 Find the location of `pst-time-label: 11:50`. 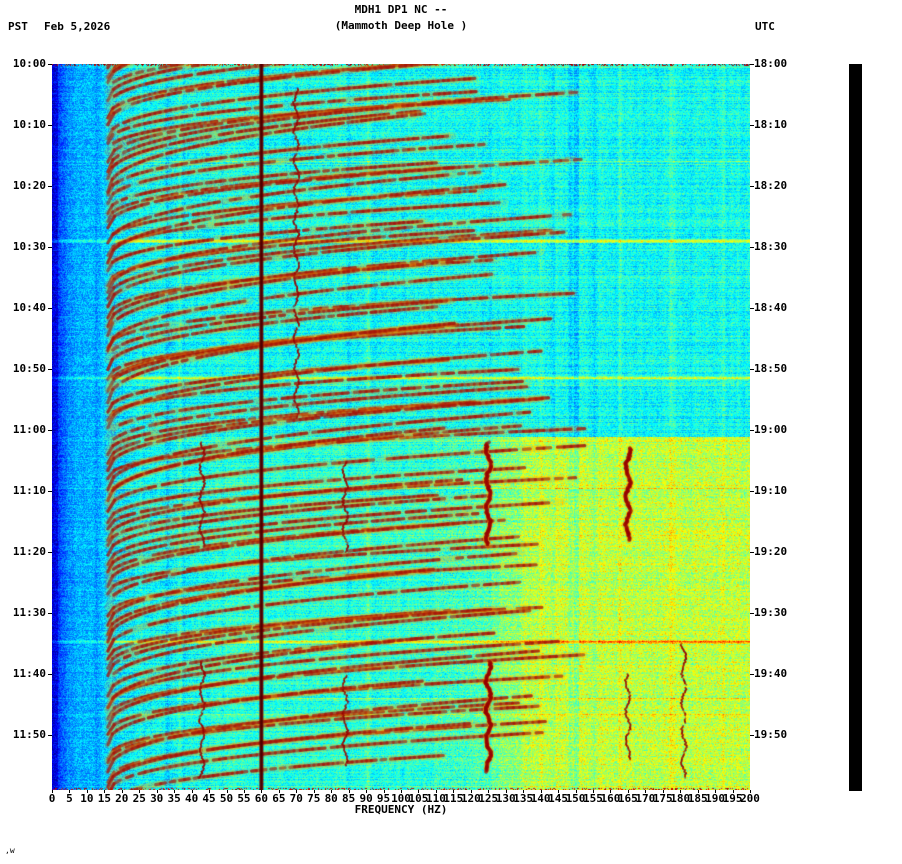

pst-time-label: 11:50 is located at coordinates (29, 735).